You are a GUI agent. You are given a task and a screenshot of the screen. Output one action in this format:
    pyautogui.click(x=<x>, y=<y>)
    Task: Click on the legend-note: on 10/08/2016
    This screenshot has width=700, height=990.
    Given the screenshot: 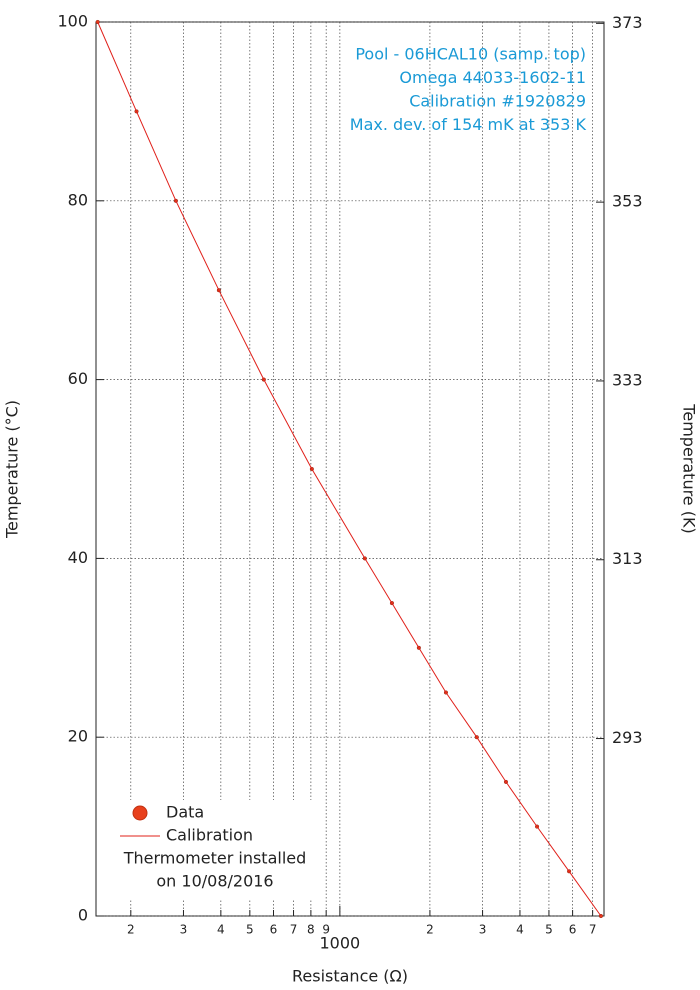 What is the action you would take?
    pyautogui.click(x=214, y=881)
    